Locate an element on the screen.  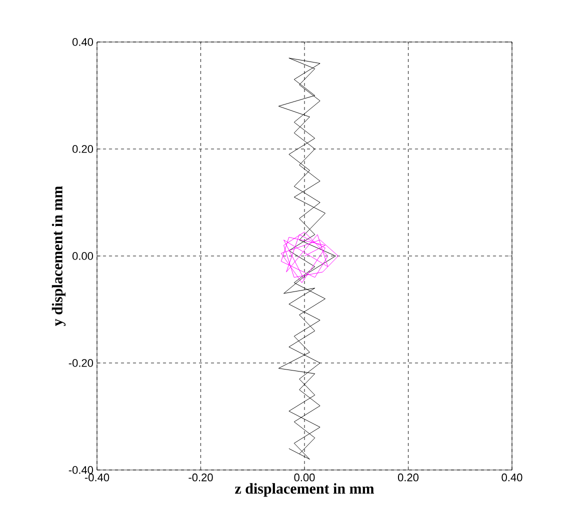
y-tick-label: -0.20 is located at coordinates (81, 363).